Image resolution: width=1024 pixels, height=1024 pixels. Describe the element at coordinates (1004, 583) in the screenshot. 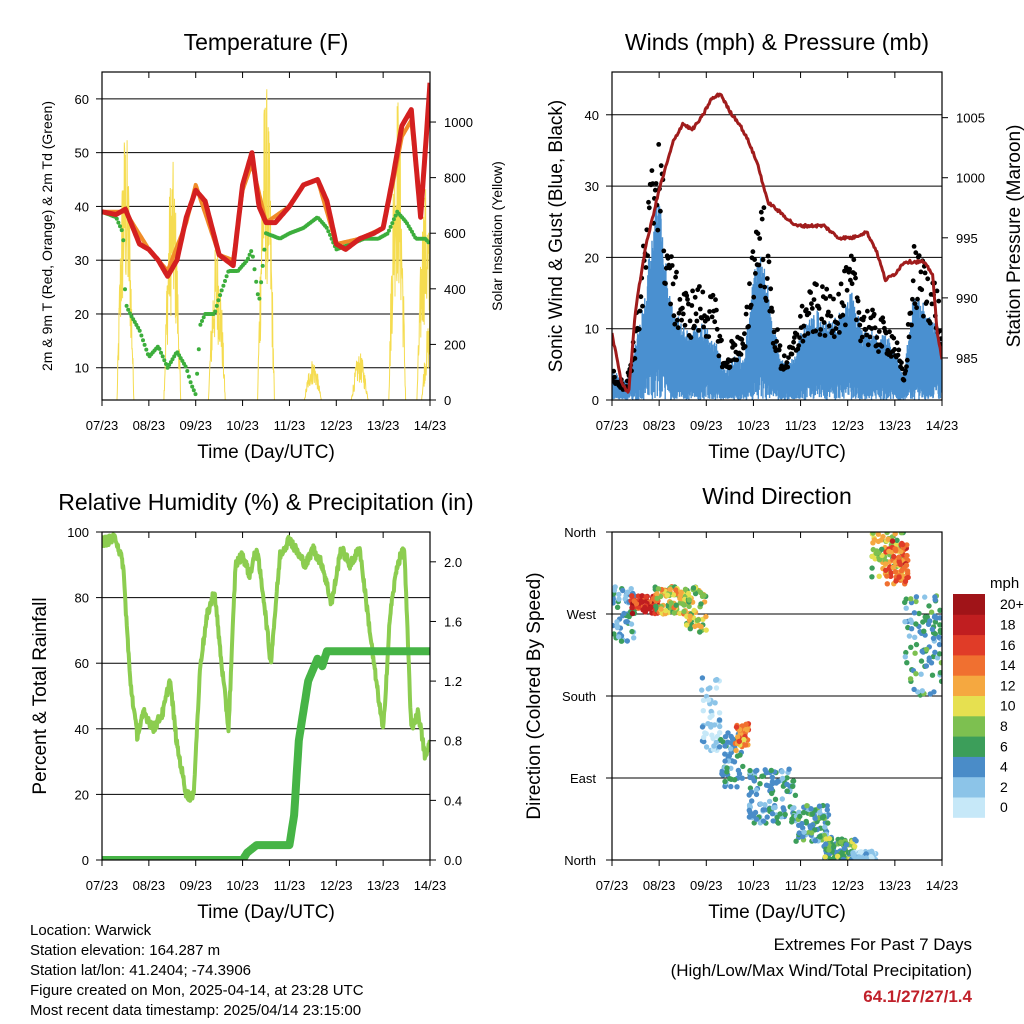

I see `colorbar-title: mph` at that location.